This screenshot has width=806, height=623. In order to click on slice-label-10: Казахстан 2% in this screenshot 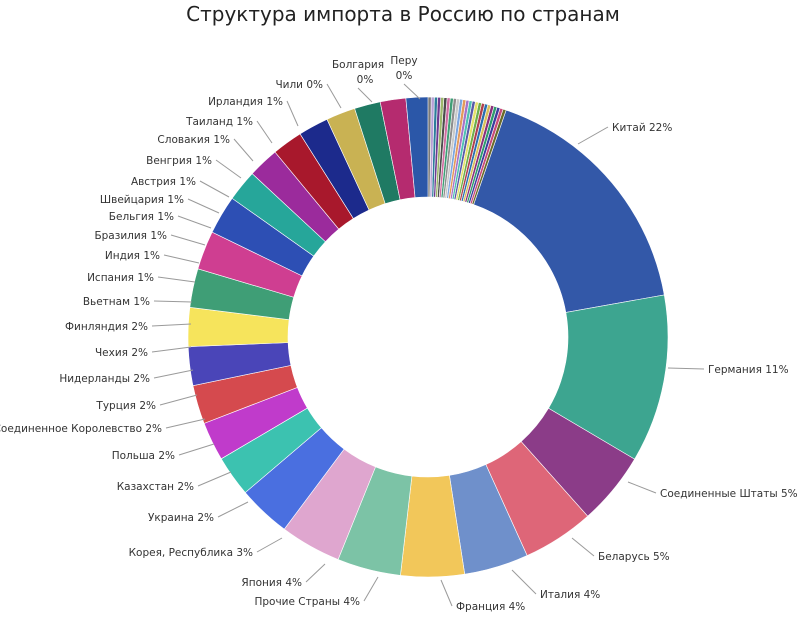, I will do `click(155, 487)`.